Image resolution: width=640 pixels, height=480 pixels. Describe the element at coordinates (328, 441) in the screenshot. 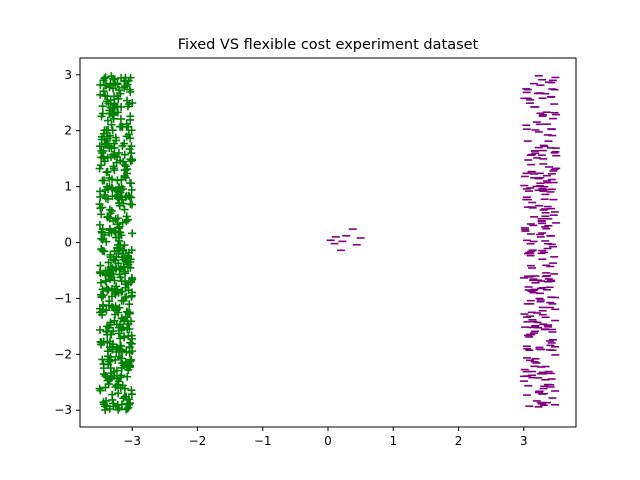

I see `x-tick-label: 0` at that location.